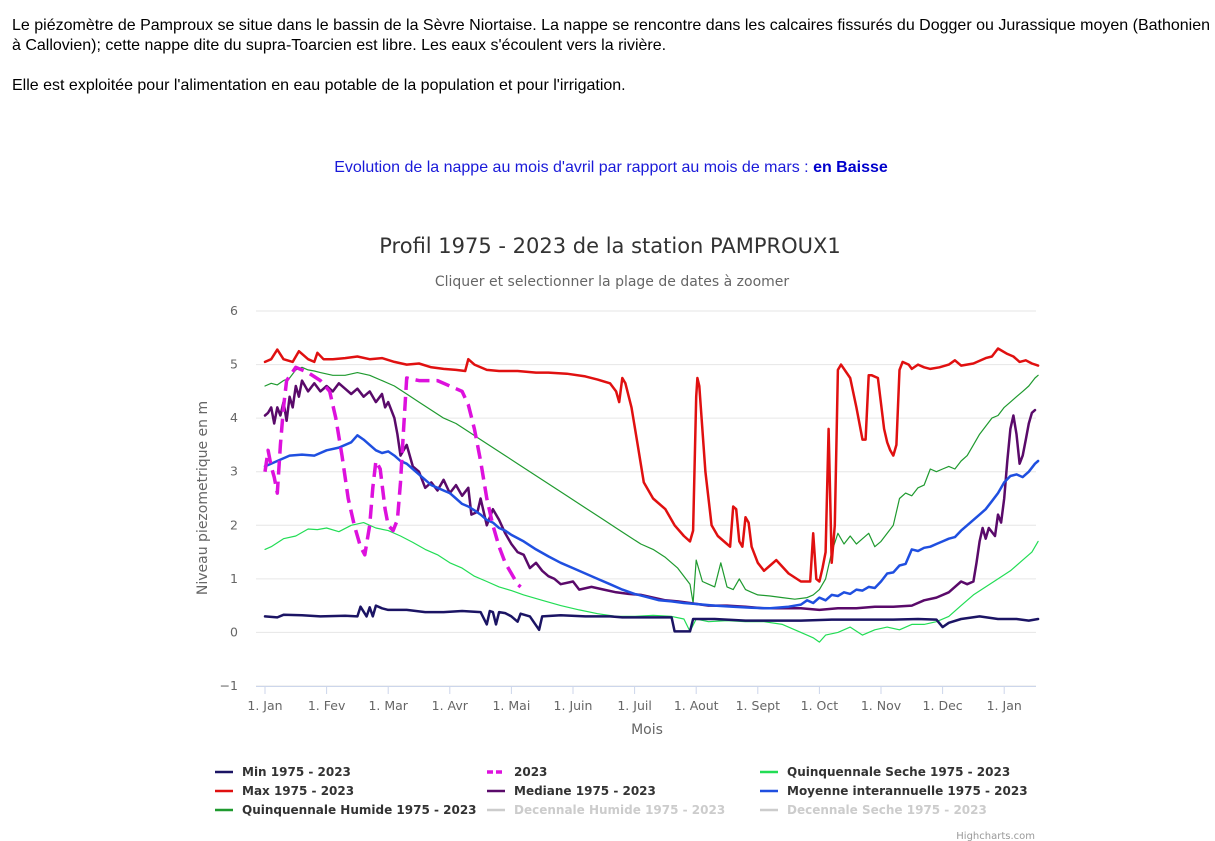 The height and width of the screenshot is (841, 1215). What do you see at coordinates (234, 631) in the screenshot?
I see `y-tick-label: 0` at bounding box center [234, 631].